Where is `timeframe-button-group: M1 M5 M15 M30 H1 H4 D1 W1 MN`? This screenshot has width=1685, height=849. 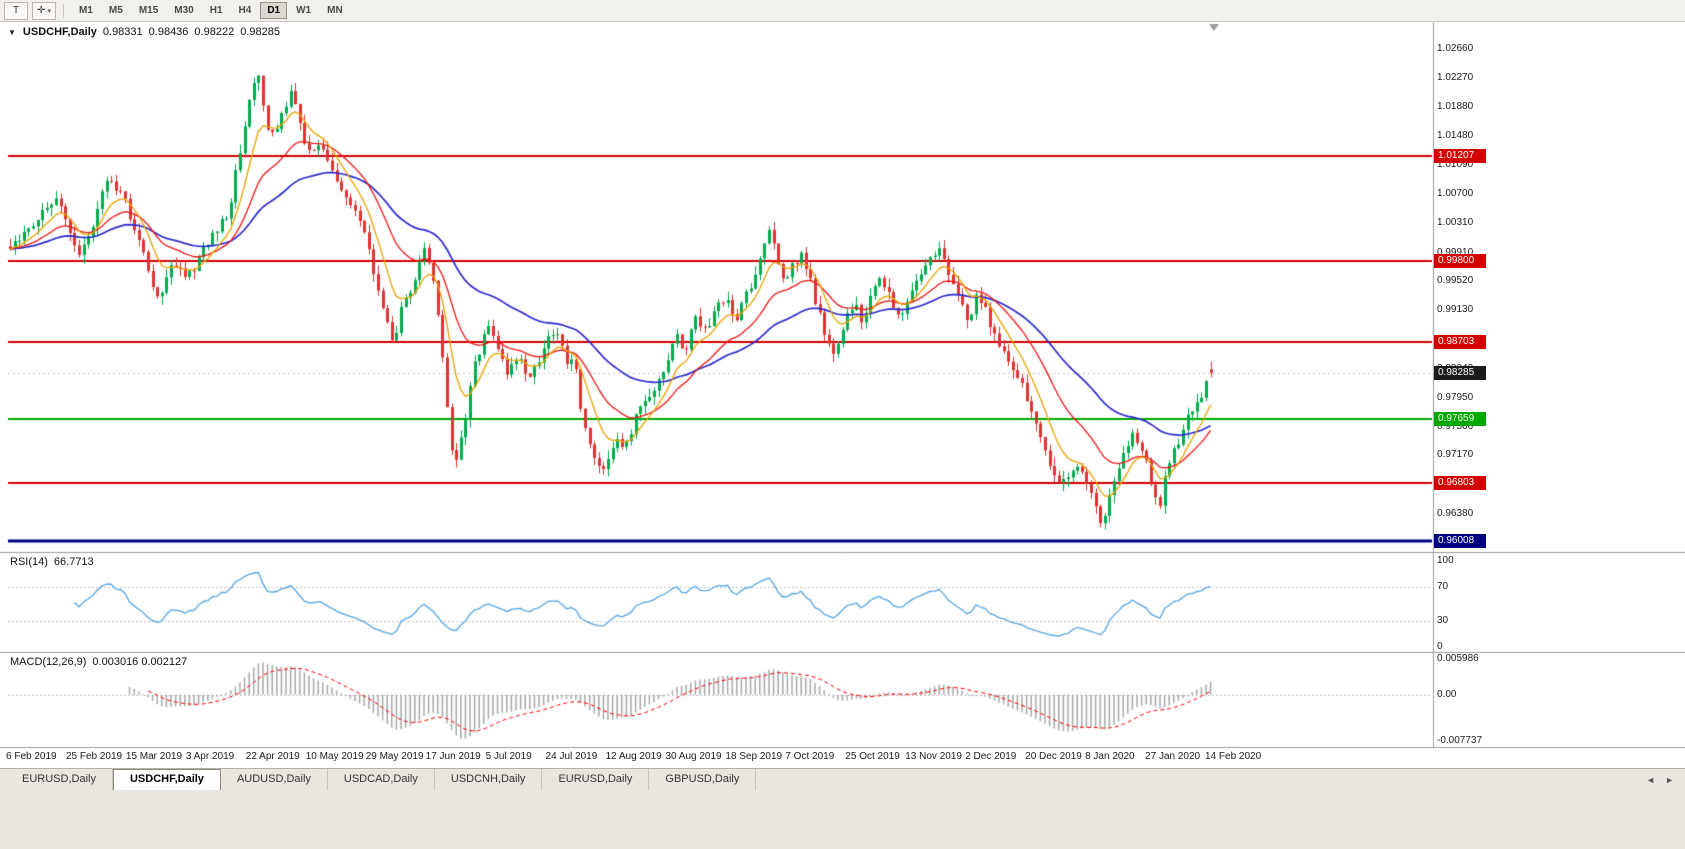
timeframe-button-group: M1 M5 M15 M30 H1 H4 D1 W1 MN is located at coordinates (211, 10).